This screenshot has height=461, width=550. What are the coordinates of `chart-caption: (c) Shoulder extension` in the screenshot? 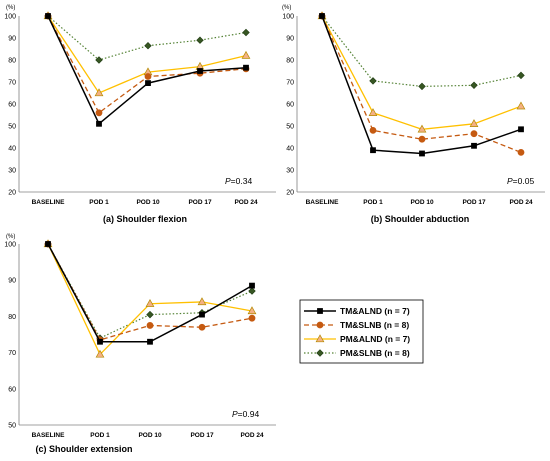 It's located at (83, 449).